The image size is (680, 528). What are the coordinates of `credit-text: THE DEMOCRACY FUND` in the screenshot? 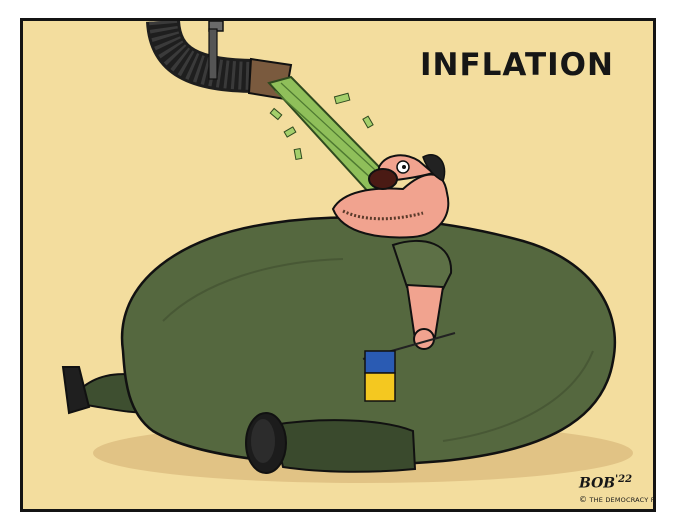 It's located at (622, 500).